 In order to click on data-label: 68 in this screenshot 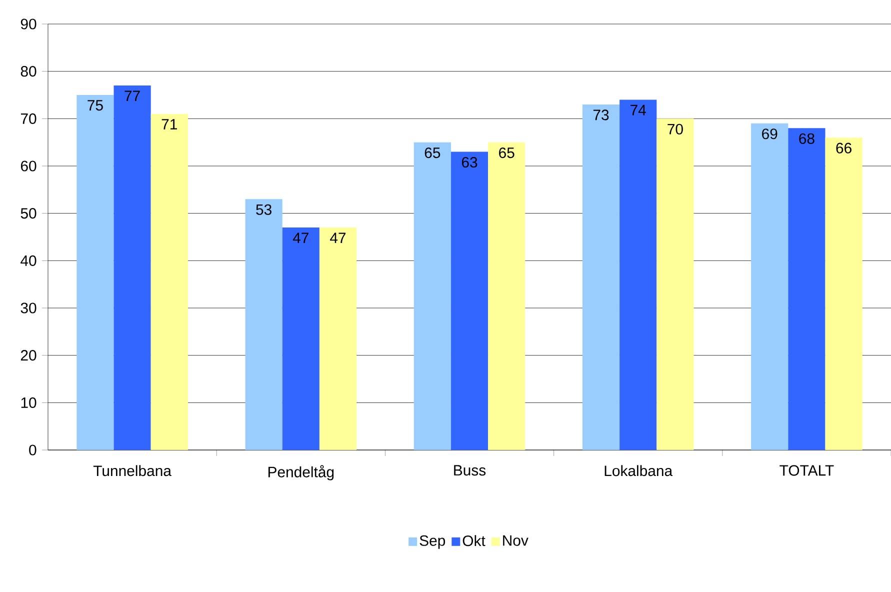, I will do `click(806, 138)`.